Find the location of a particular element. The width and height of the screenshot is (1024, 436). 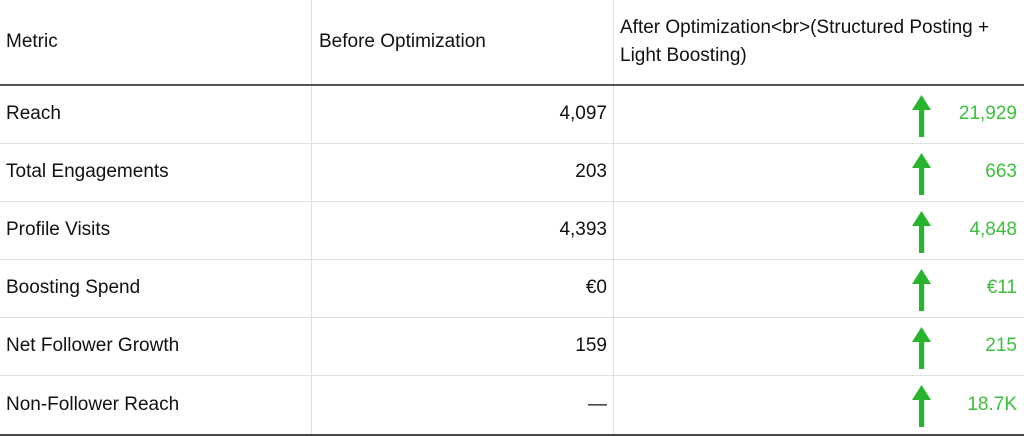

metric-cell: Total Engagements is located at coordinates (156, 172).